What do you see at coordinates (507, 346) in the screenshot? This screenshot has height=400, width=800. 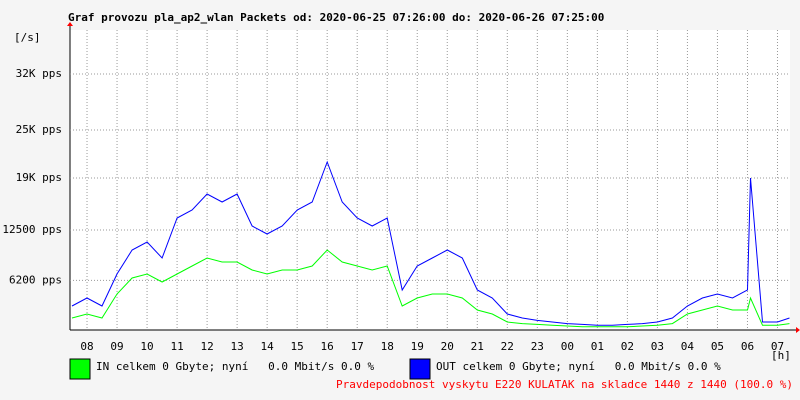 I see `x-tick-label: 22` at bounding box center [507, 346].